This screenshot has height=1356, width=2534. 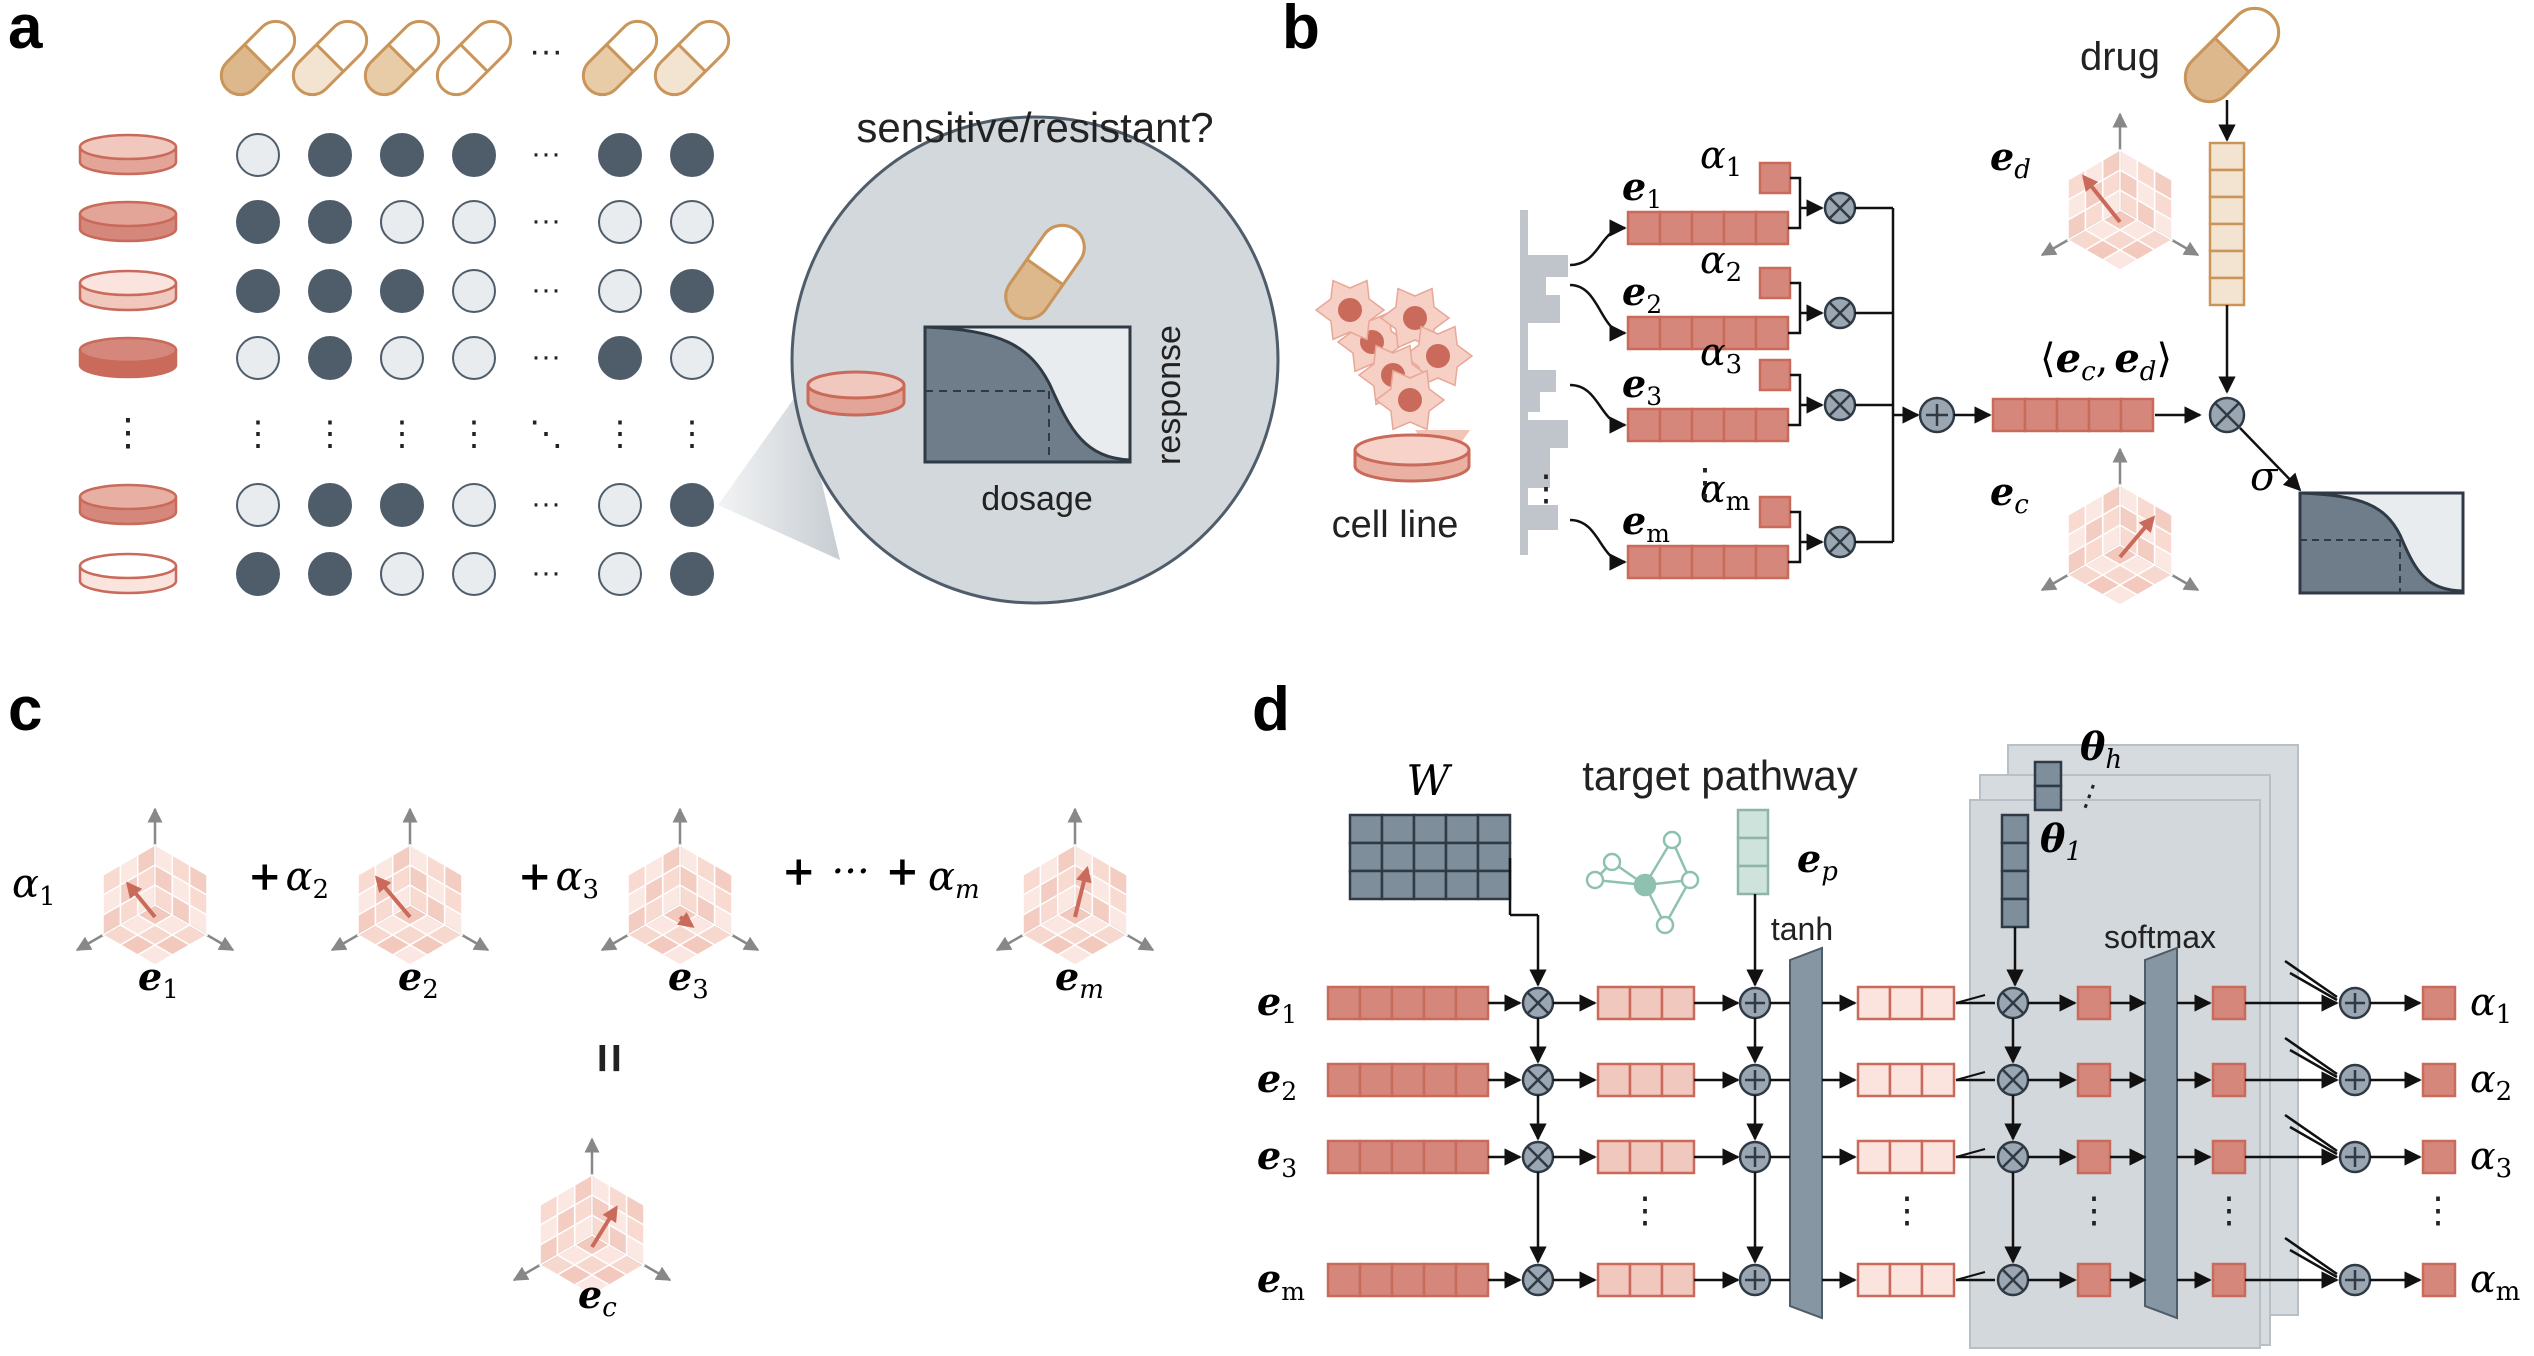 What do you see at coordinates (1840, 542) in the screenshot?
I see `multiply-node` at bounding box center [1840, 542].